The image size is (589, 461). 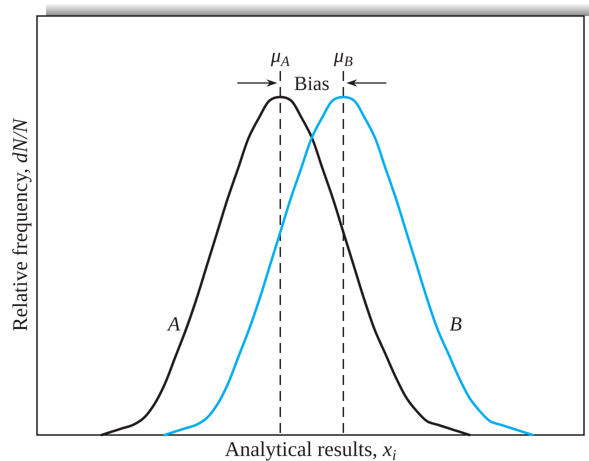 I want to click on series-label: A, so click(x=173, y=324).